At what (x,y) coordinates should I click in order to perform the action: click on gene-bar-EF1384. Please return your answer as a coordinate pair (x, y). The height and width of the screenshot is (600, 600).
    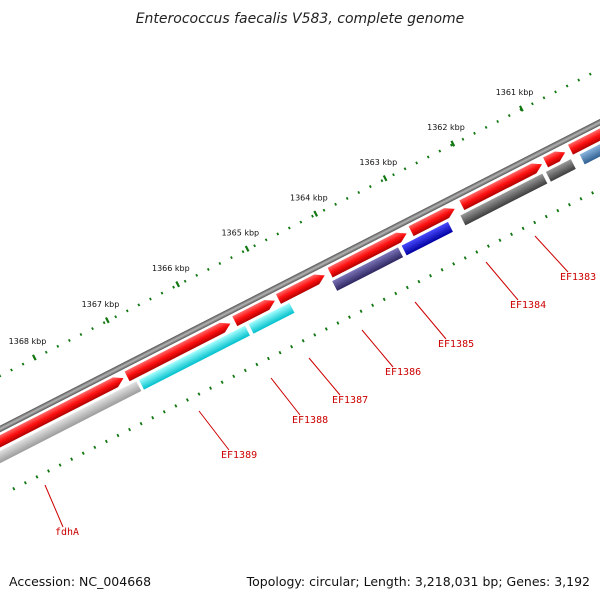
    Looking at the image, I should click on (504, 199).